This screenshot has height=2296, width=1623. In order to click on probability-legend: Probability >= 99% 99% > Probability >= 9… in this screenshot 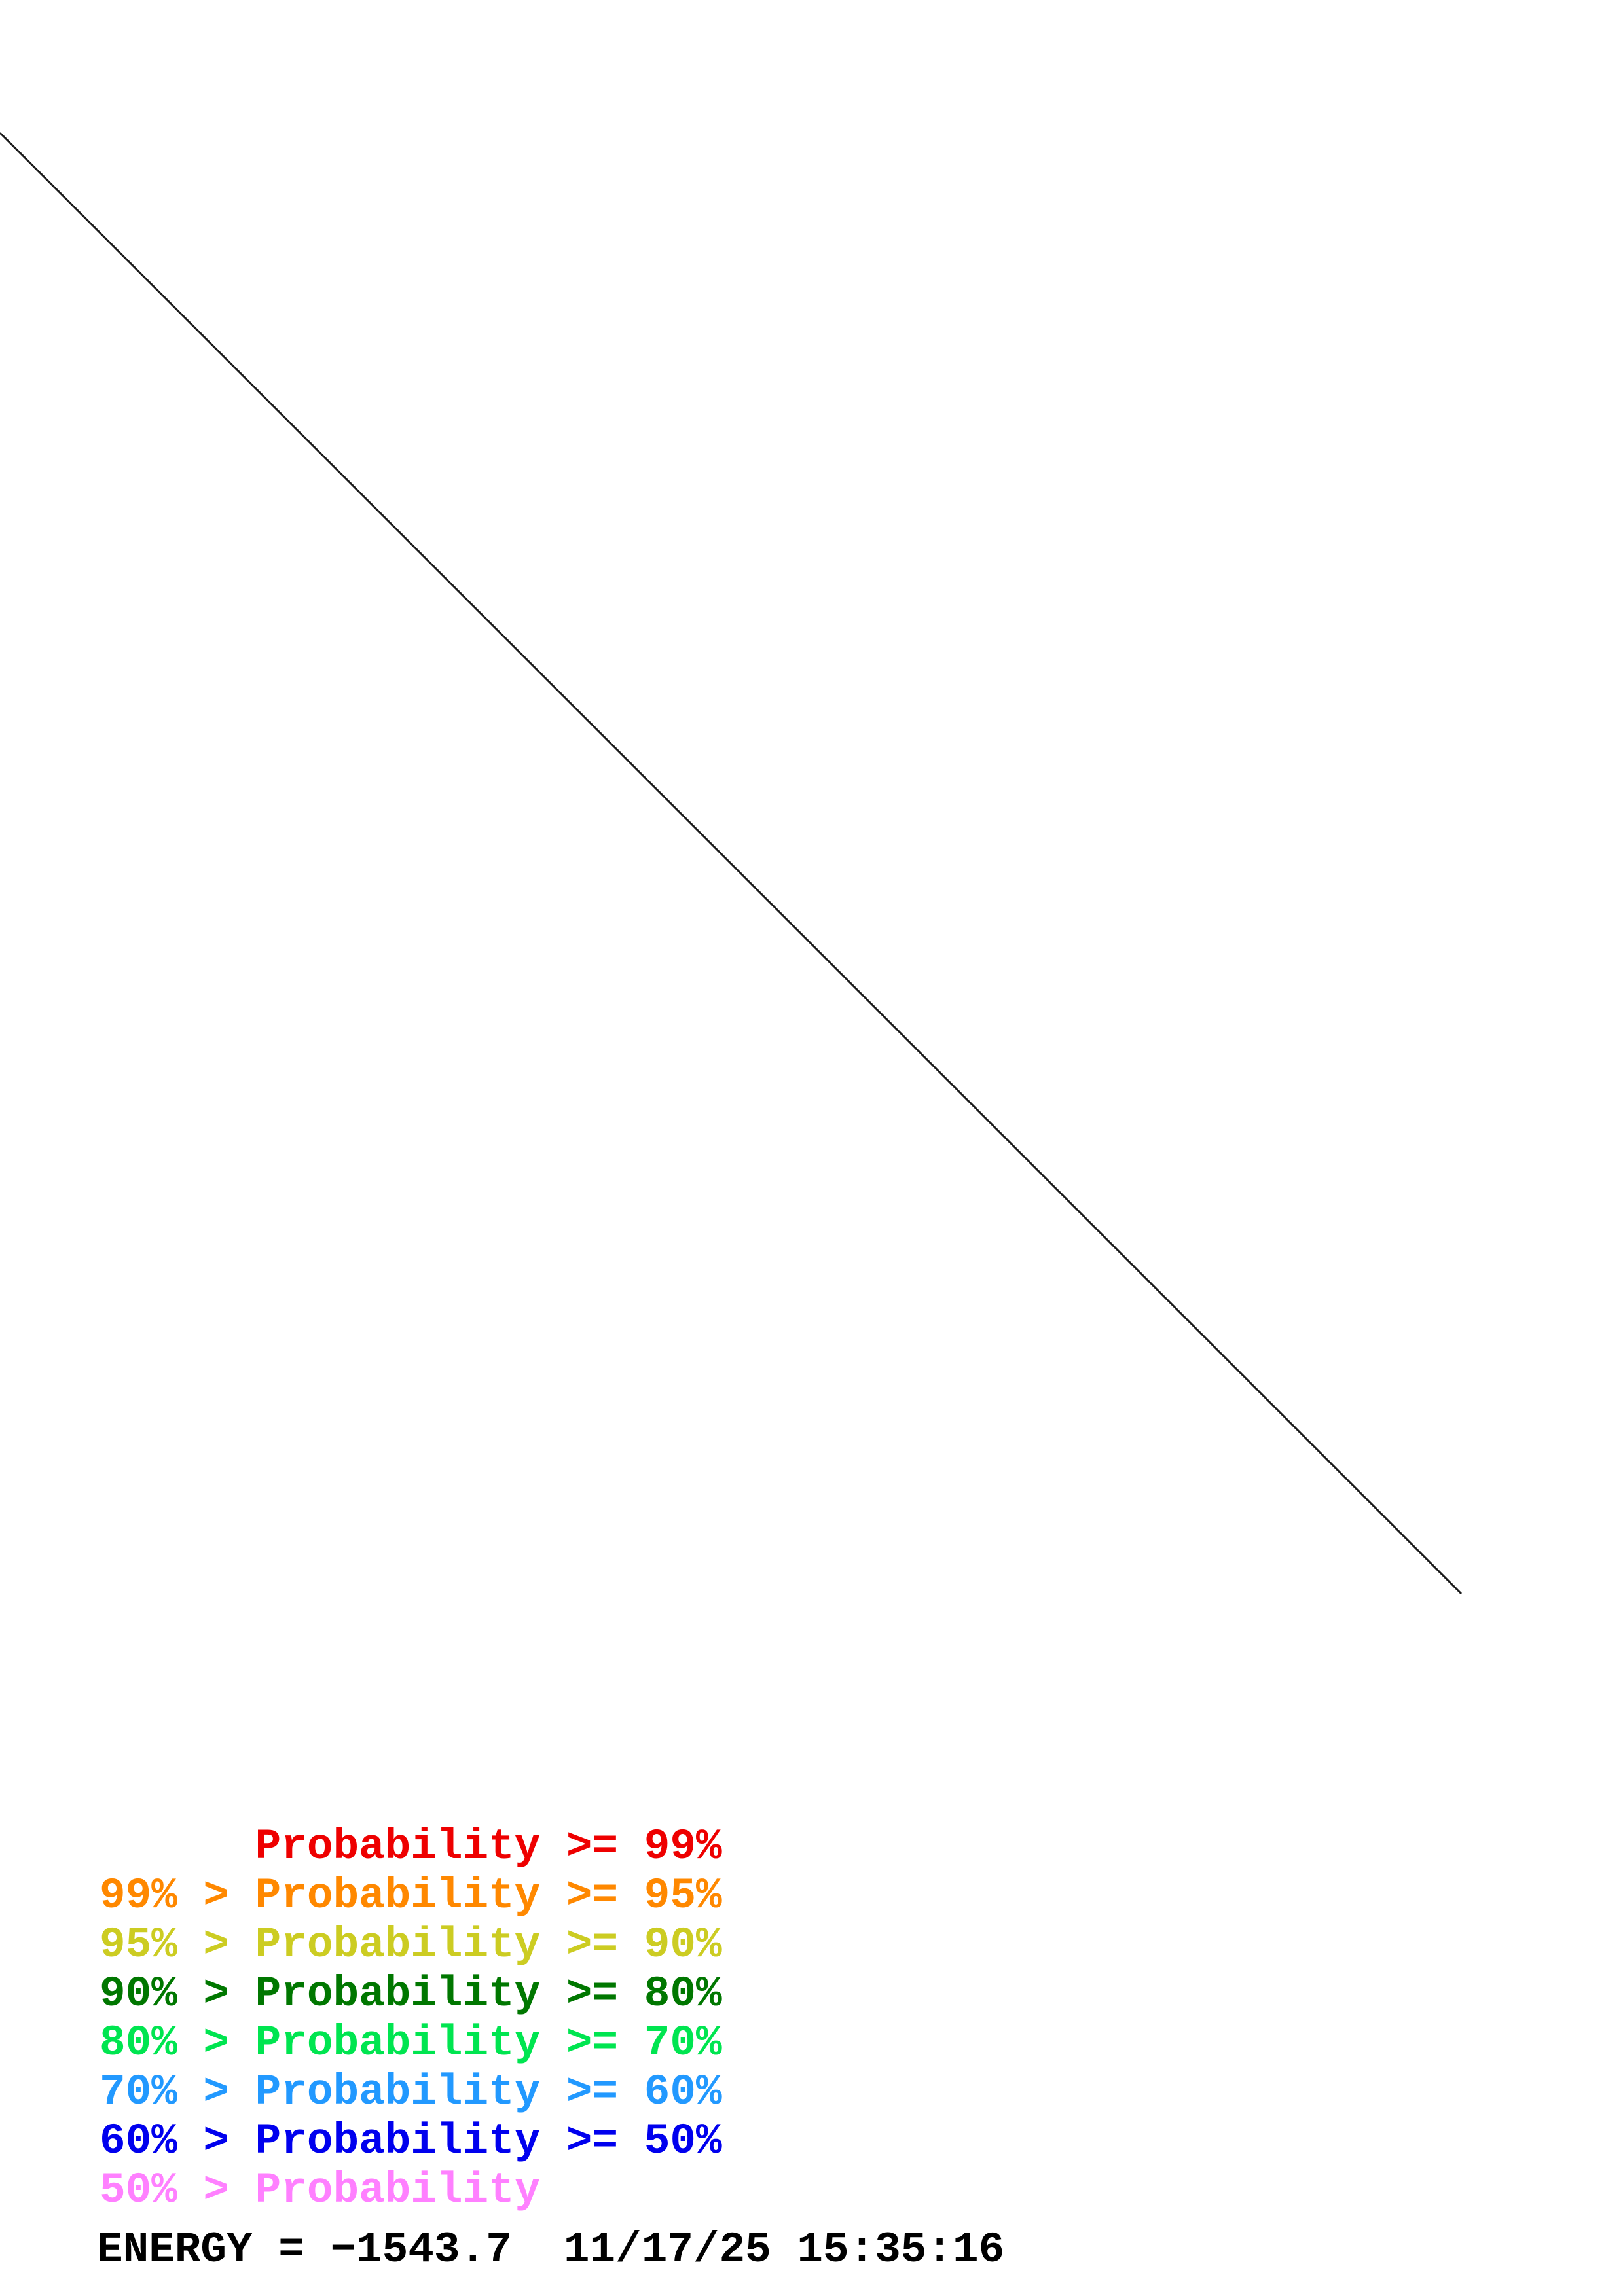, I will do `click(411, 2018)`.